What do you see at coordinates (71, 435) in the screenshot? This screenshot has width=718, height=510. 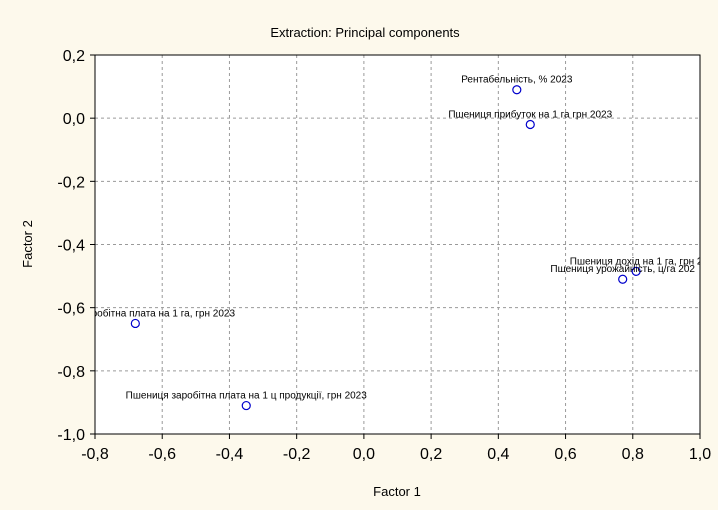 I see `y-tick-label: -1,0` at bounding box center [71, 435].